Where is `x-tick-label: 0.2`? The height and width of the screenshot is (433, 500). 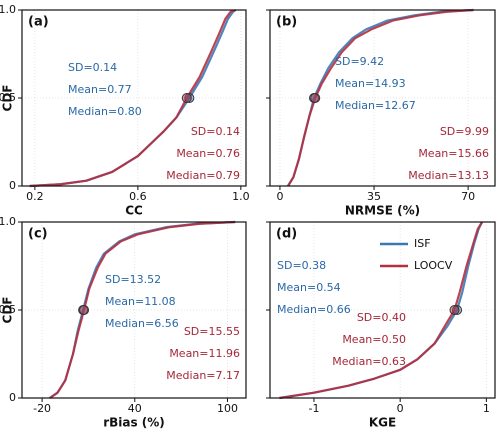
x-tick-label: 0.2 is located at coordinates (35, 196).